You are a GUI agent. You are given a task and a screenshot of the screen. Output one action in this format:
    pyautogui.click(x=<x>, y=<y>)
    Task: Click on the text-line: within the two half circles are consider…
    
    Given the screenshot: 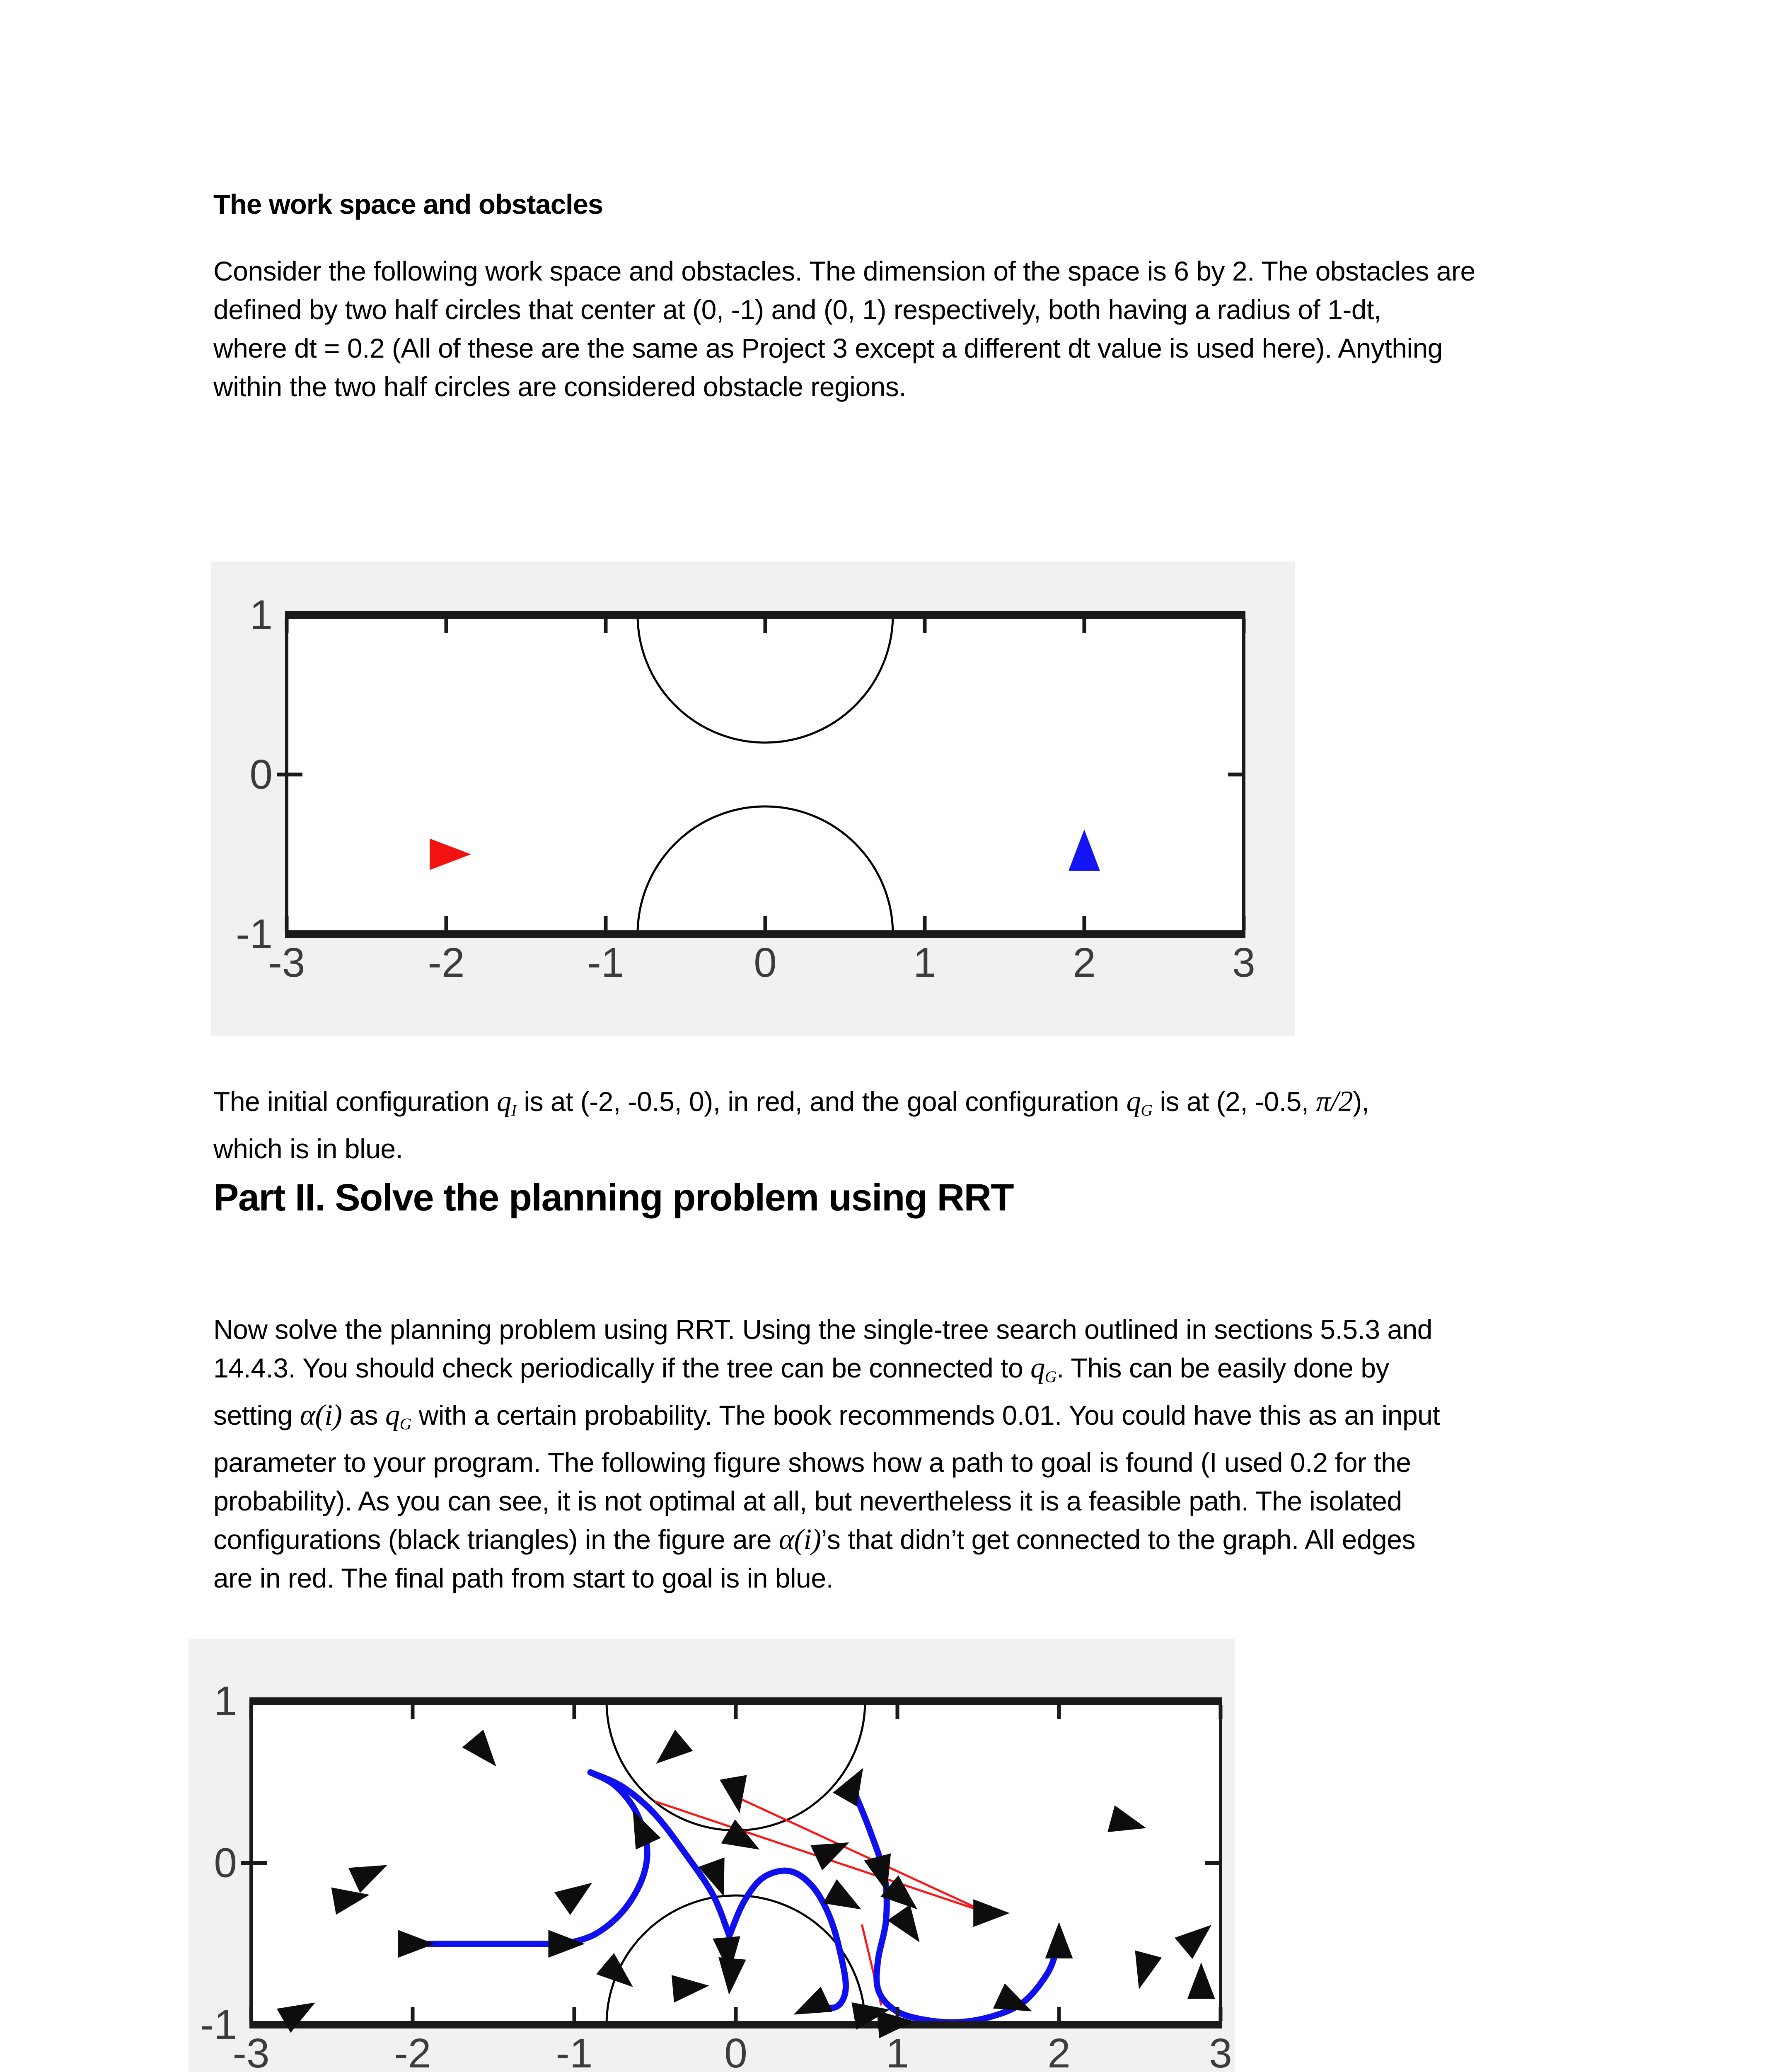 What is the action you would take?
    pyautogui.click(x=560, y=386)
    